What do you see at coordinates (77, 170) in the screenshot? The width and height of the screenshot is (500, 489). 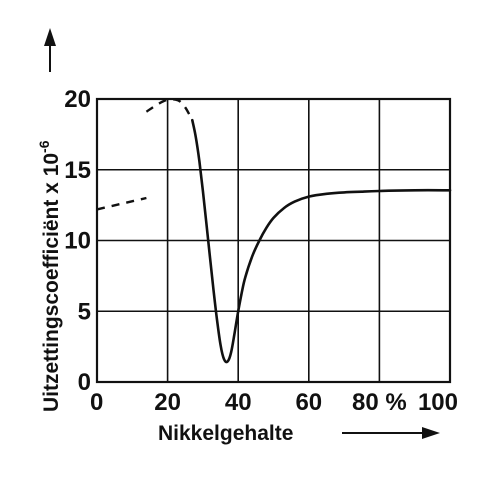 I see `y-tick-label: 15` at bounding box center [77, 170].